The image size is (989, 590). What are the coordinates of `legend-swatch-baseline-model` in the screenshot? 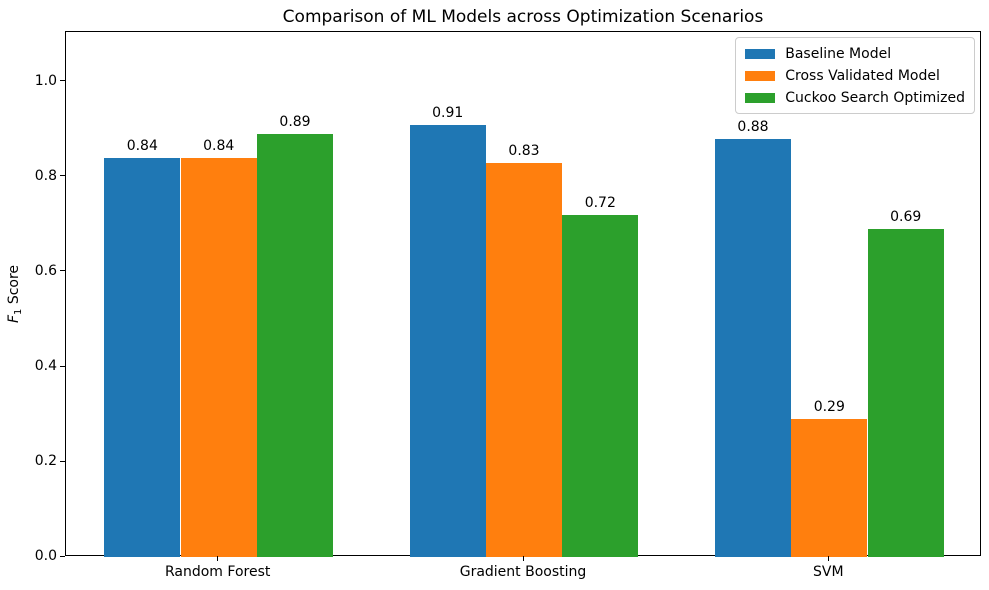 It's located at (760, 53).